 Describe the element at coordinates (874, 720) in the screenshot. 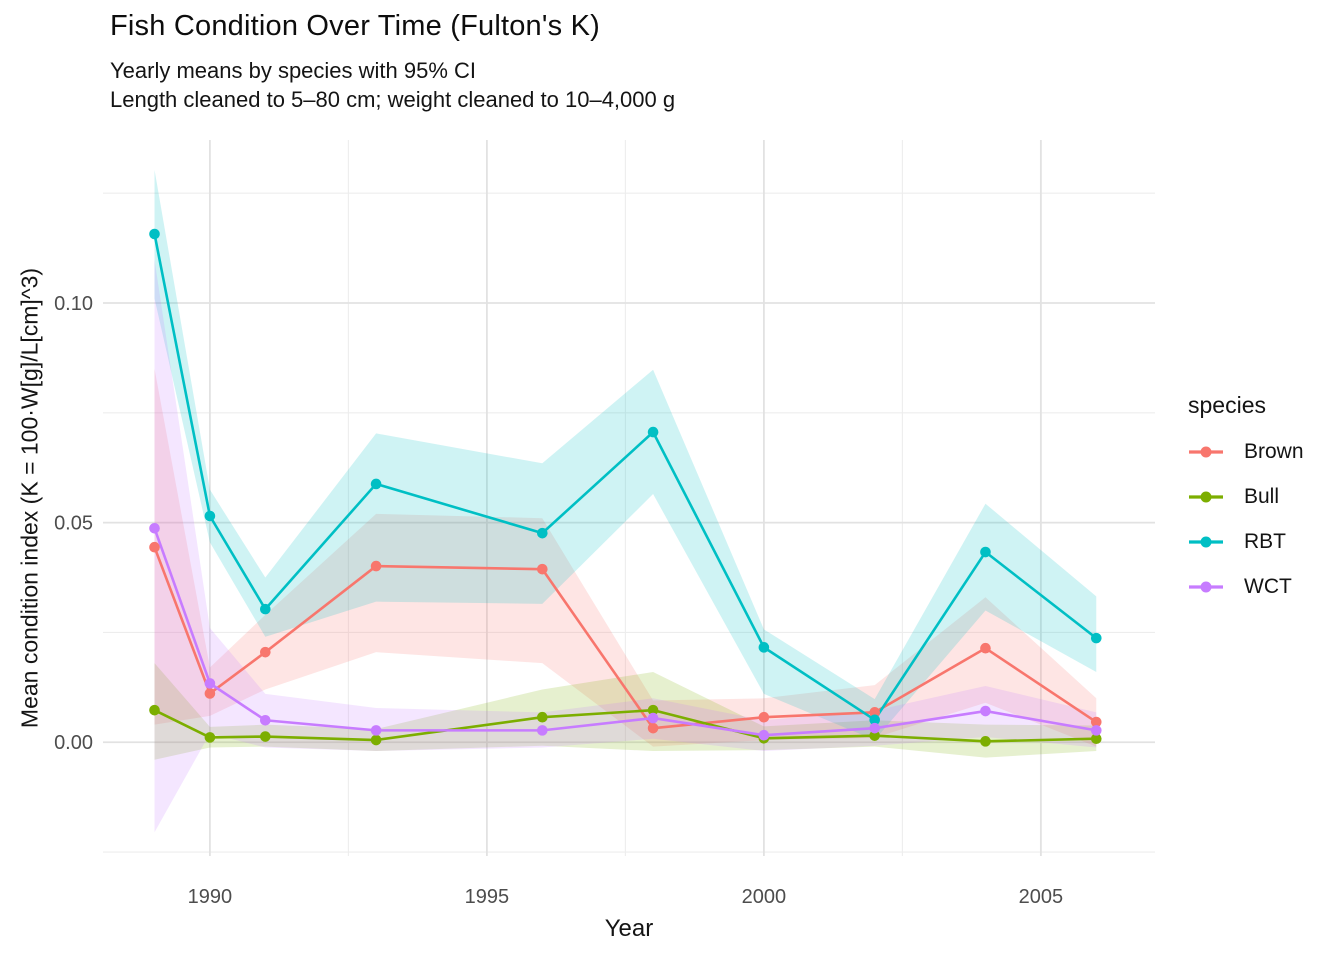

I see `point-rbt-2002` at that location.